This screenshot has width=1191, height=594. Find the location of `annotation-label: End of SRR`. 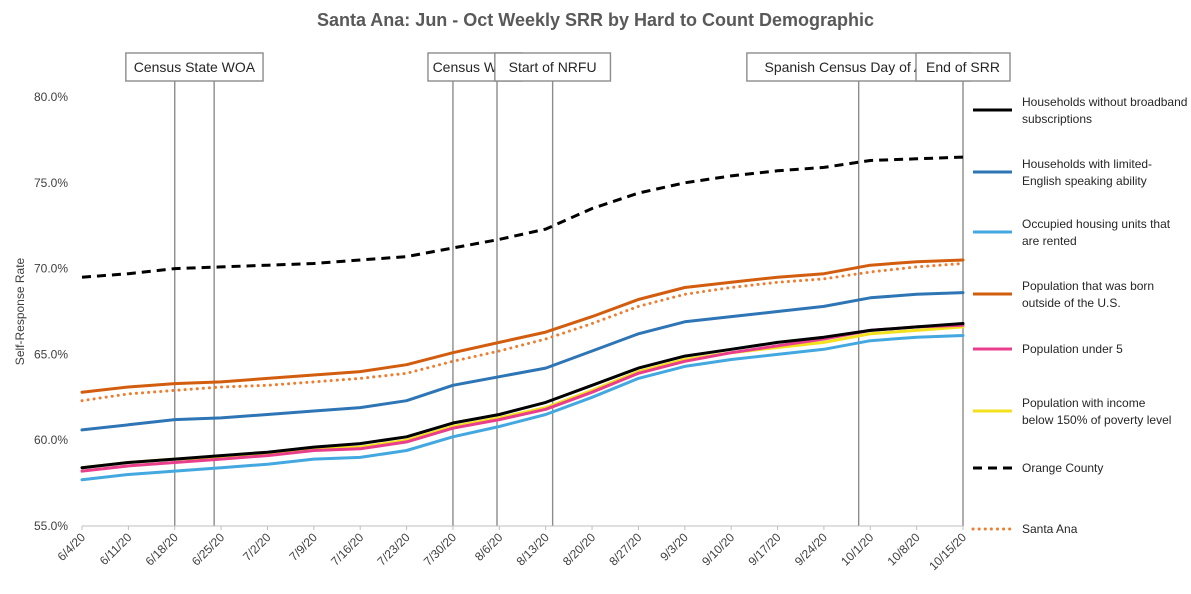

annotation-label: End of SRR is located at coordinates (963, 67).